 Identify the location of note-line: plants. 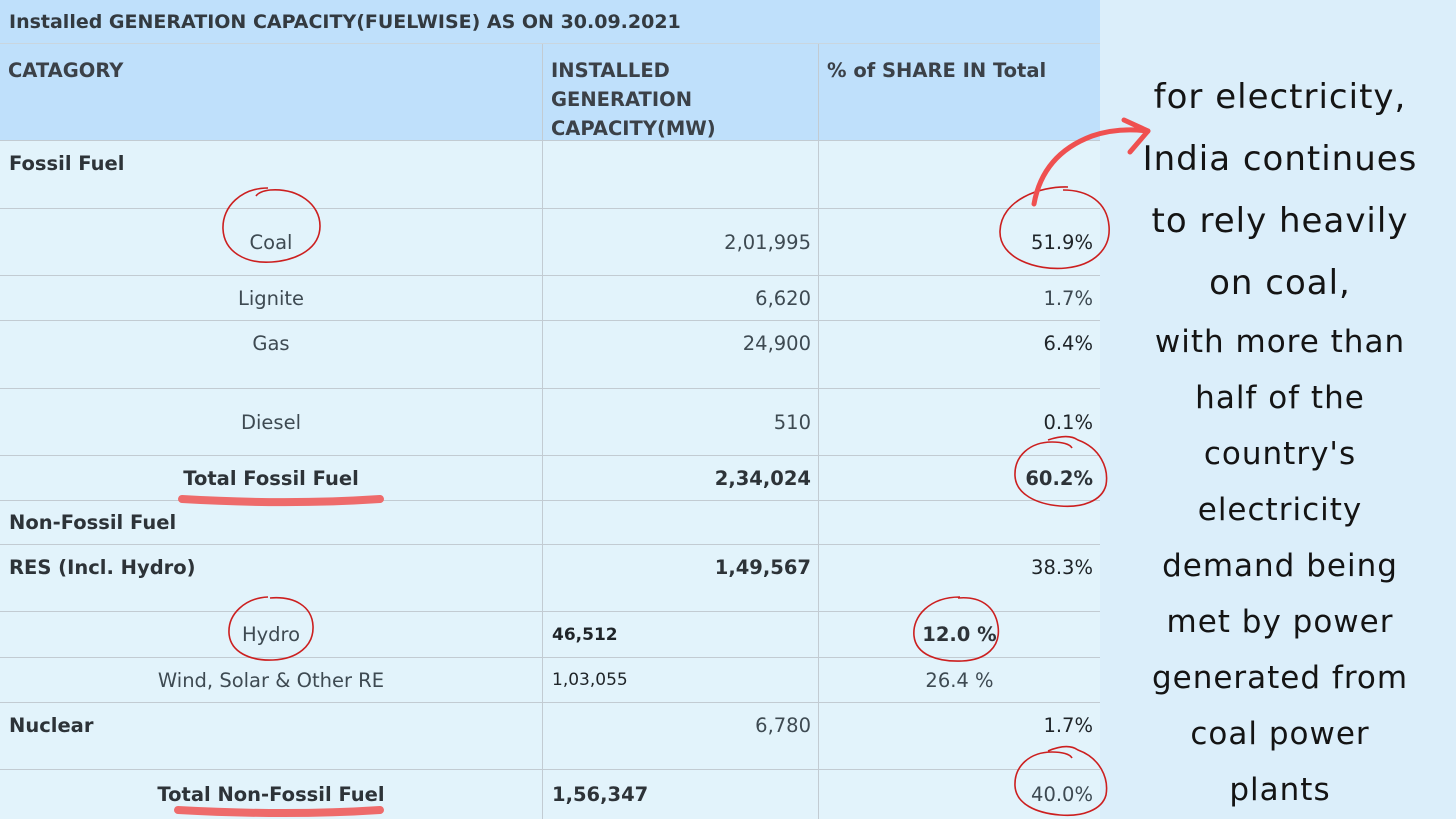
(1280, 790).